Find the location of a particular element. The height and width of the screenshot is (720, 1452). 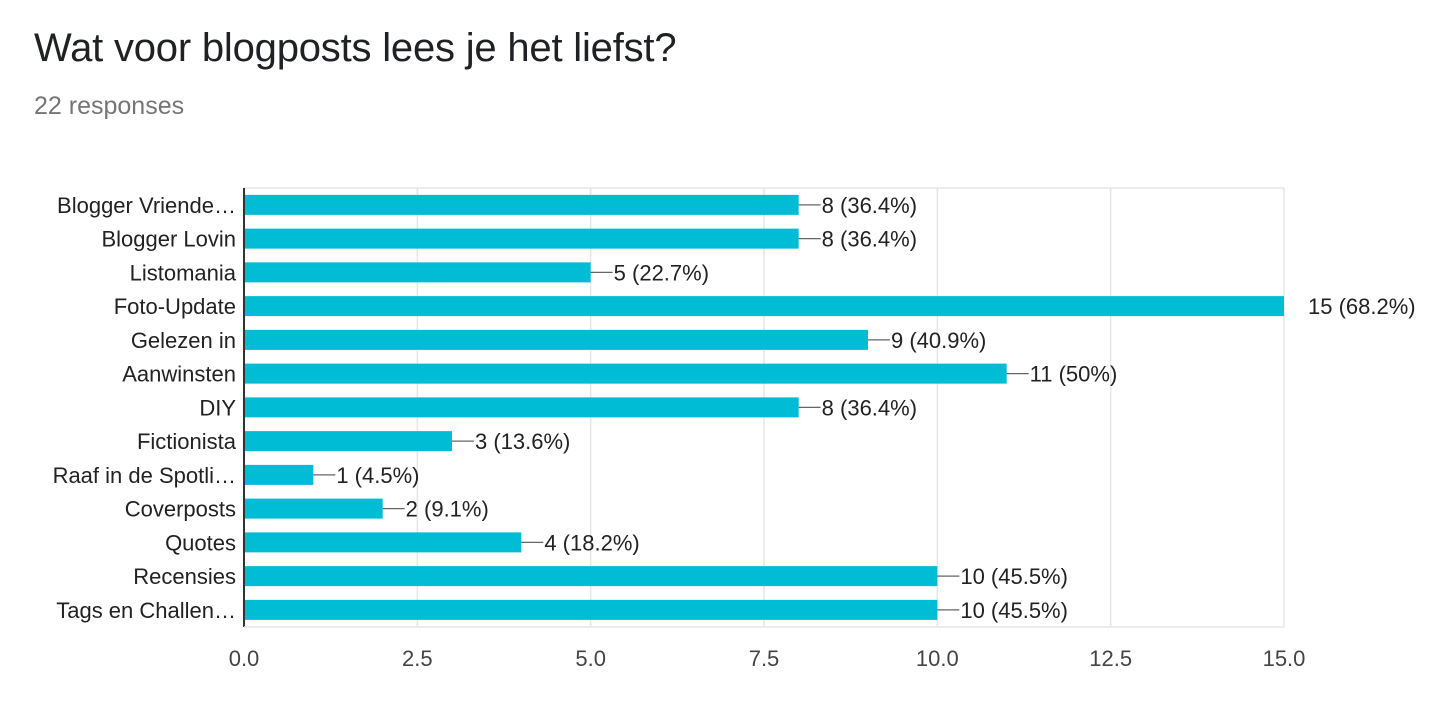

data-label: 2 (9.1%) is located at coordinates (447, 509).